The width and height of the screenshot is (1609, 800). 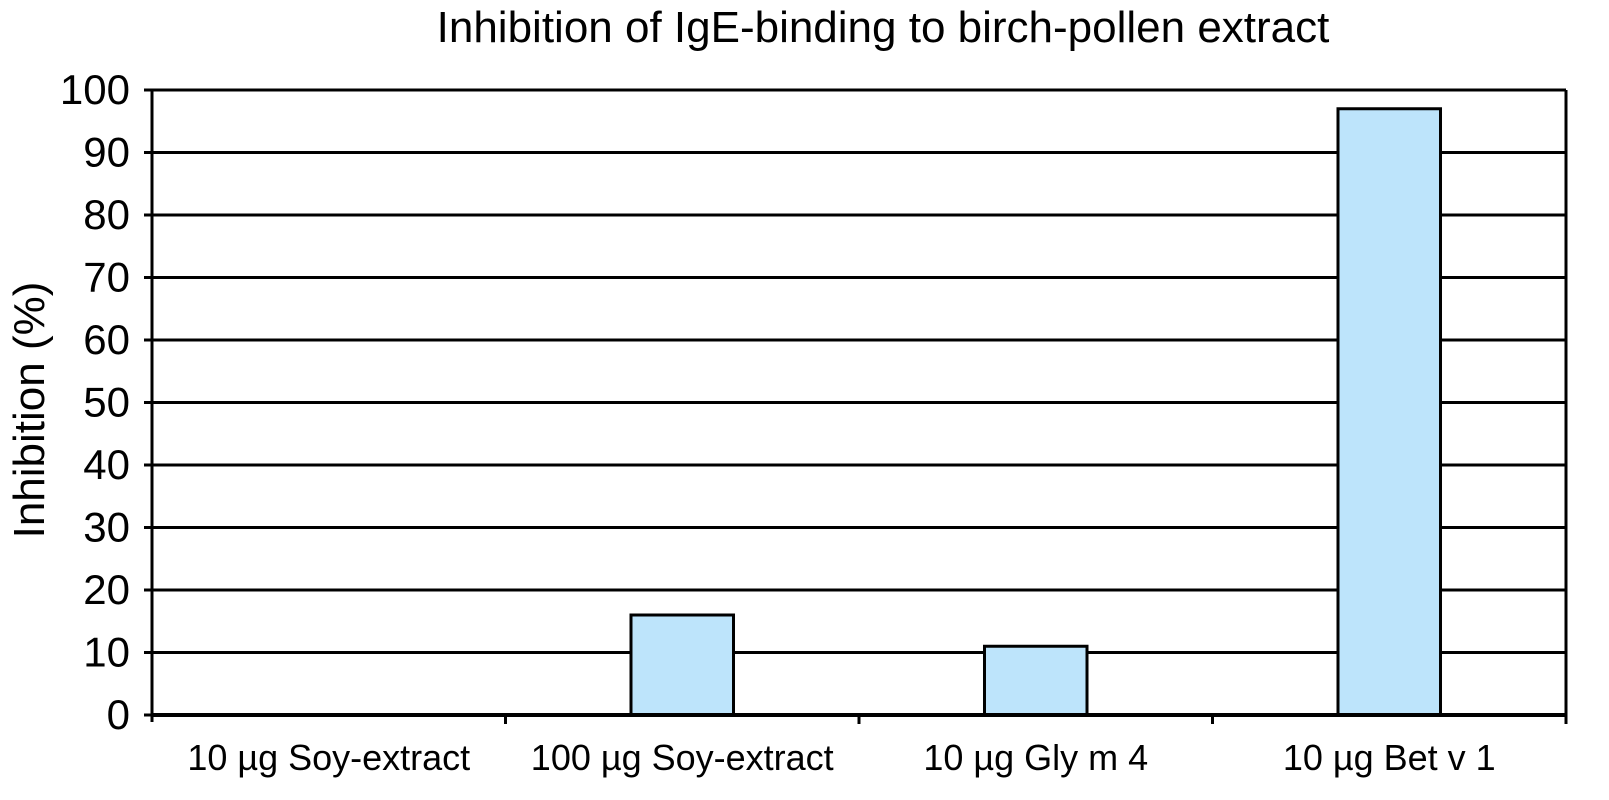 I want to click on y-tick-label-100: 100, so click(x=95, y=89).